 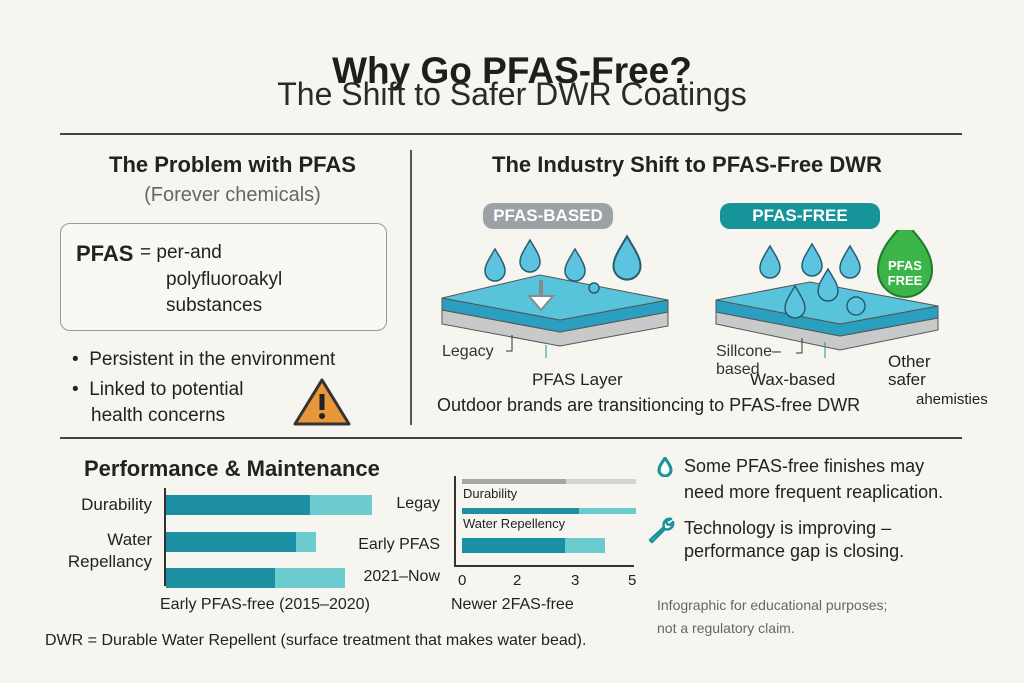 What do you see at coordinates (166, 389) in the screenshot?
I see `bullet-text: Linked to potential` at bounding box center [166, 389].